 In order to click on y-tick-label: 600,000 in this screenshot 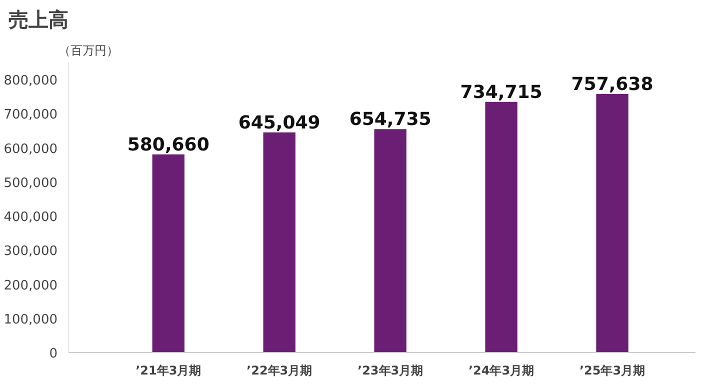, I will do `click(31, 149)`.